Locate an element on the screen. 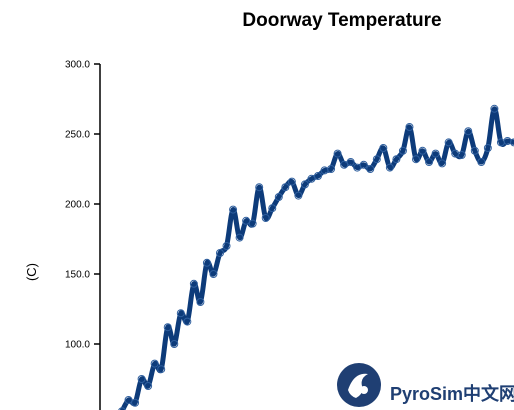 The height and width of the screenshot is (410, 514). y-ticks: 100.0 150.0 200.0 250.0 300.0 is located at coordinates (82, 205).